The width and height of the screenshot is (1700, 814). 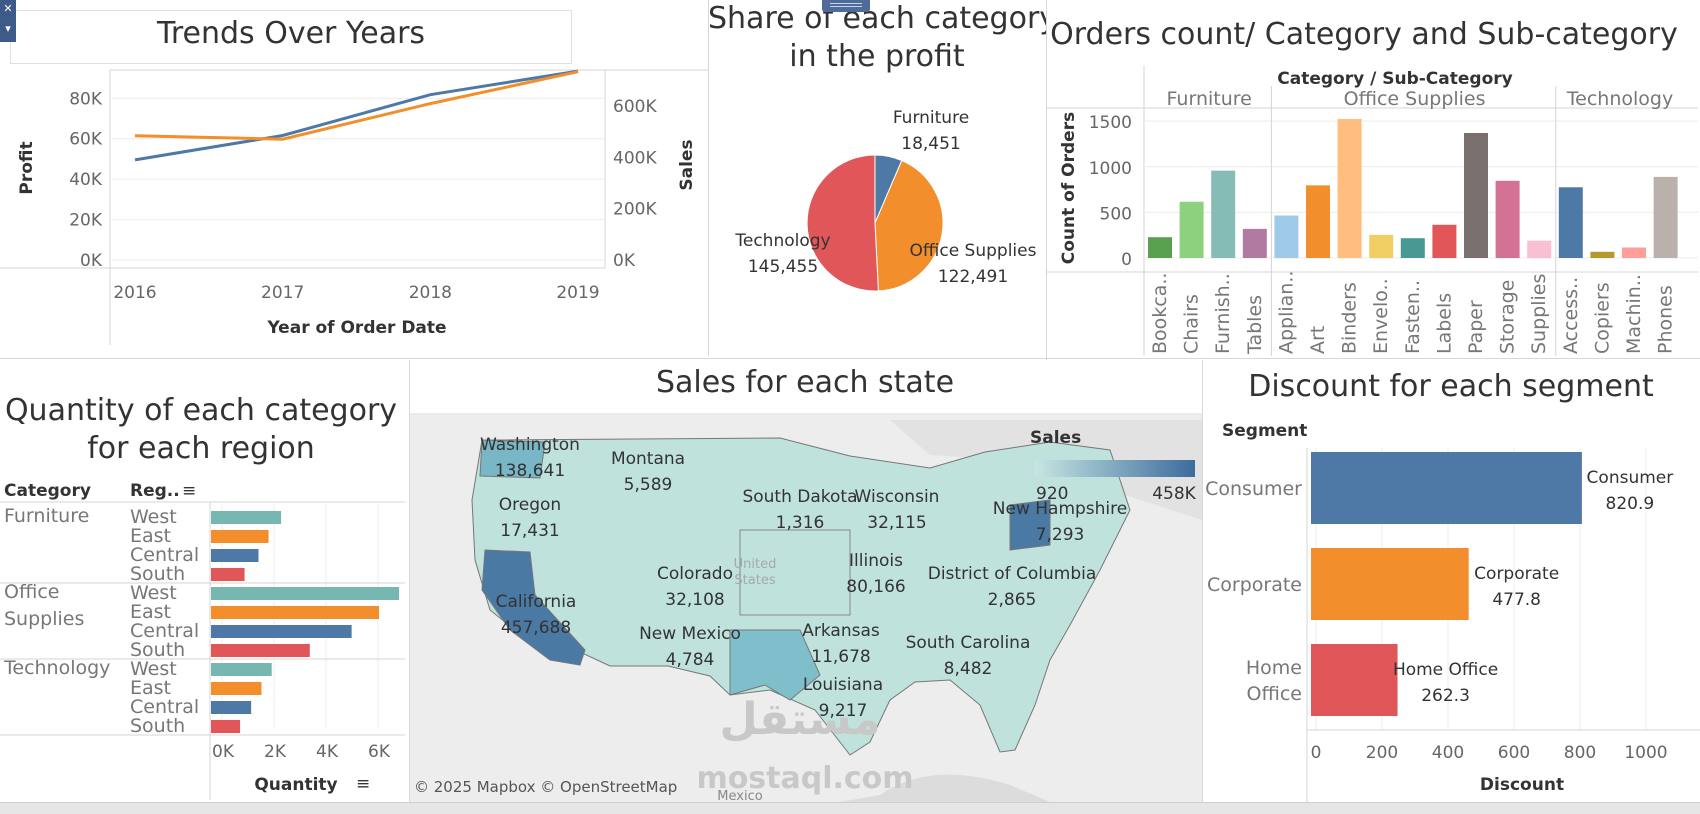 What do you see at coordinates (533, 607) in the screenshot?
I see `map-state-california` at bounding box center [533, 607].